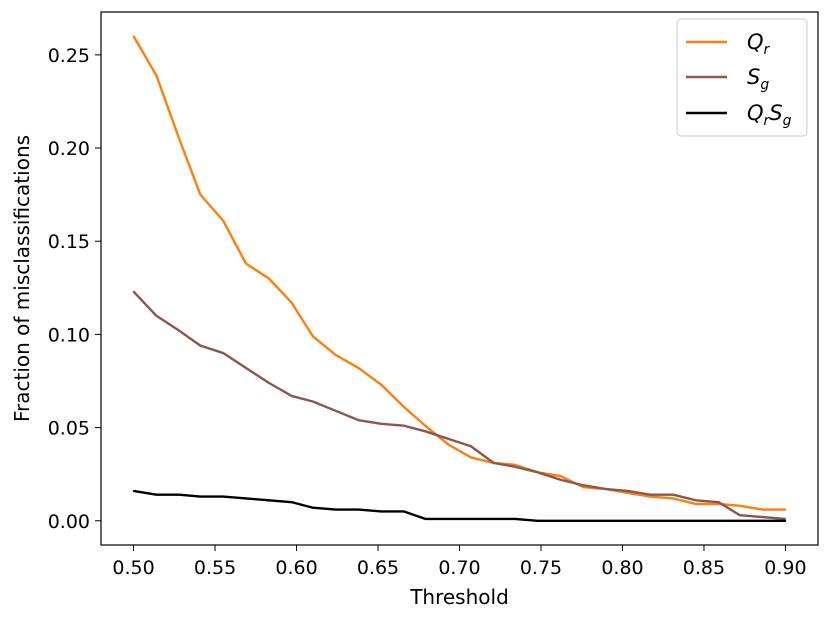 The width and height of the screenshot is (830, 619). What do you see at coordinates (69, 149) in the screenshot?
I see `y-tick-label: 0.20` at bounding box center [69, 149].